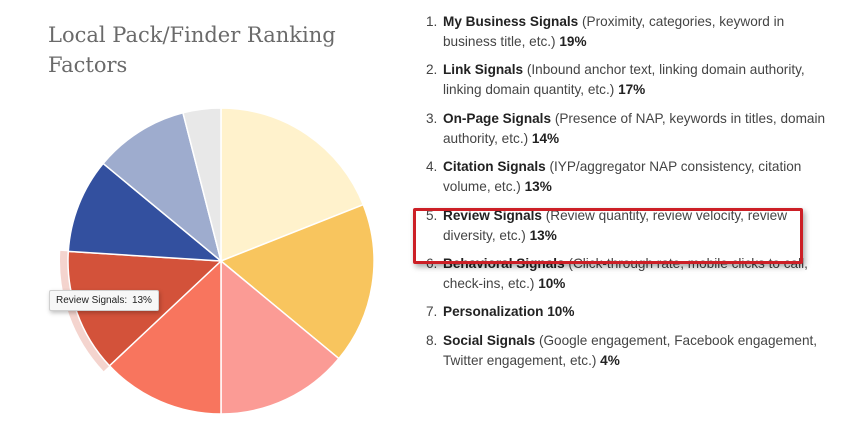  Describe the element at coordinates (497, 118) in the screenshot. I see `factor-name: On-Page Signals` at that location.